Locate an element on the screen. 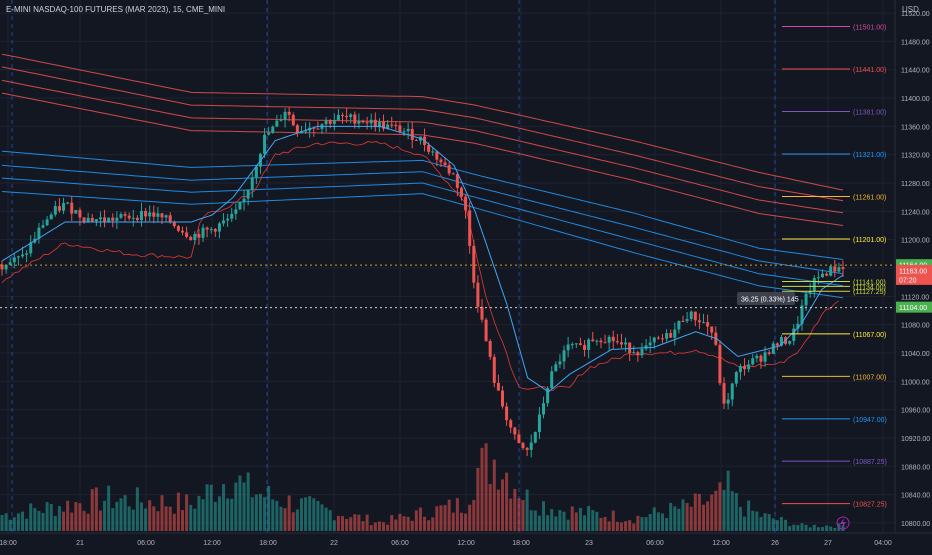 Image resolution: width=932 pixels, height=555 pixels. level-label: (11261.00) is located at coordinates (869, 197).